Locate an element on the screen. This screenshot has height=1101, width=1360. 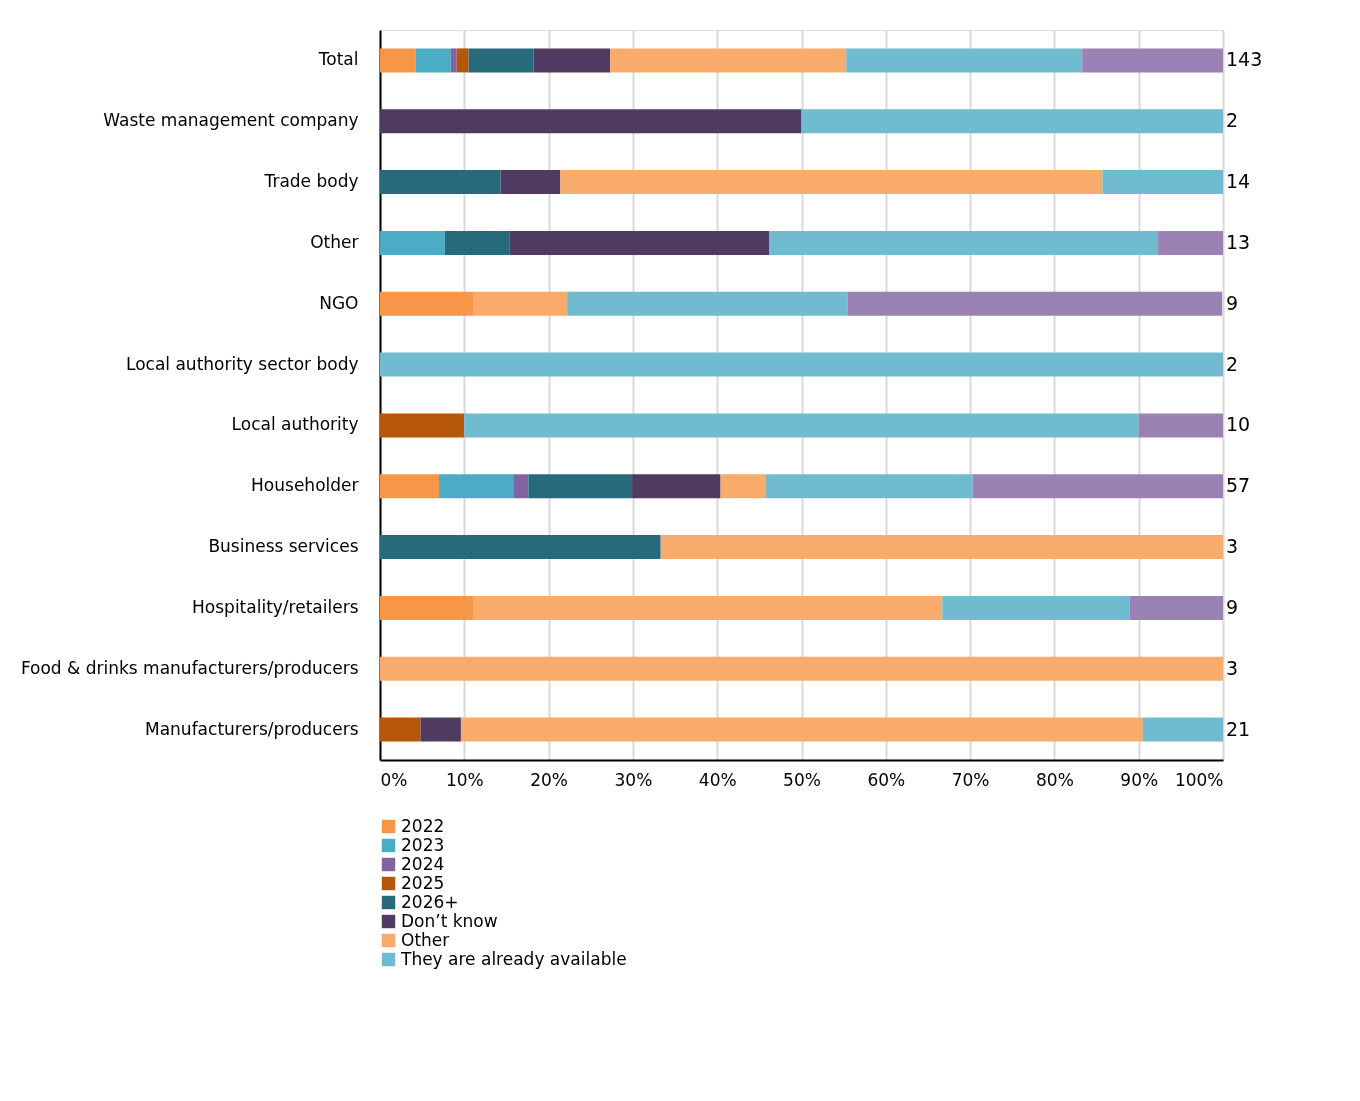
legend-label: 2024 is located at coordinates (423, 863).